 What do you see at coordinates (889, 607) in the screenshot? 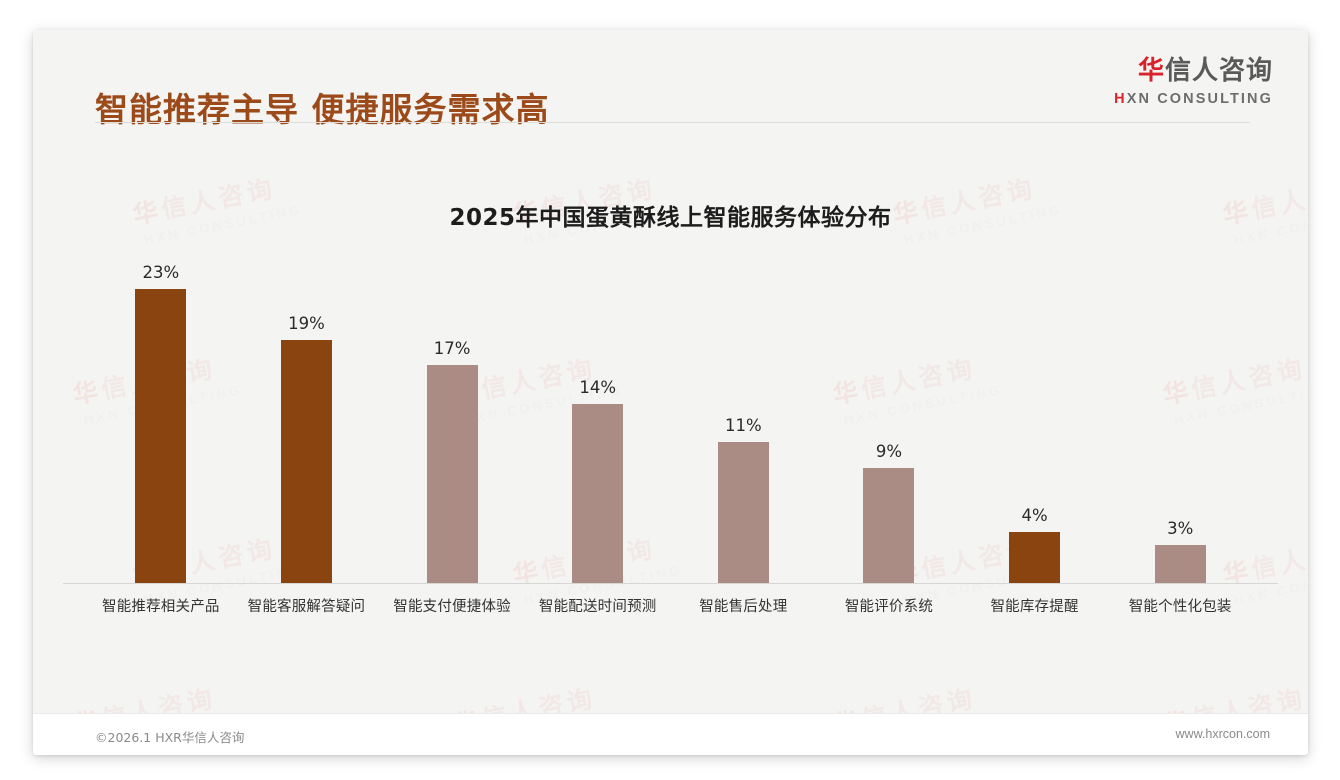
I see `x-axis-label: 智能评价系统` at bounding box center [889, 607].